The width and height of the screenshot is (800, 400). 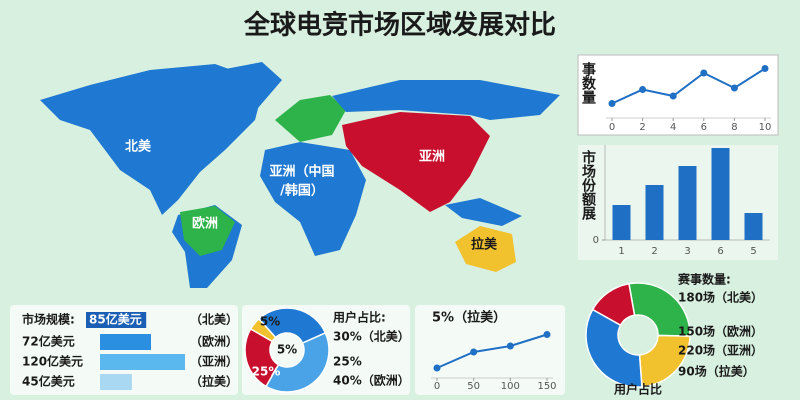 What do you see at coordinates (301, 172) in the screenshot?
I see `map-label: 亚洲（中国` at bounding box center [301, 172].